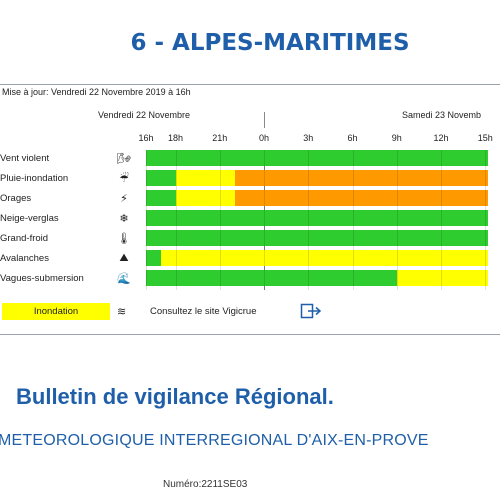 The height and width of the screenshot is (500, 500). I want to click on row-label: Avalanches, so click(24, 258).